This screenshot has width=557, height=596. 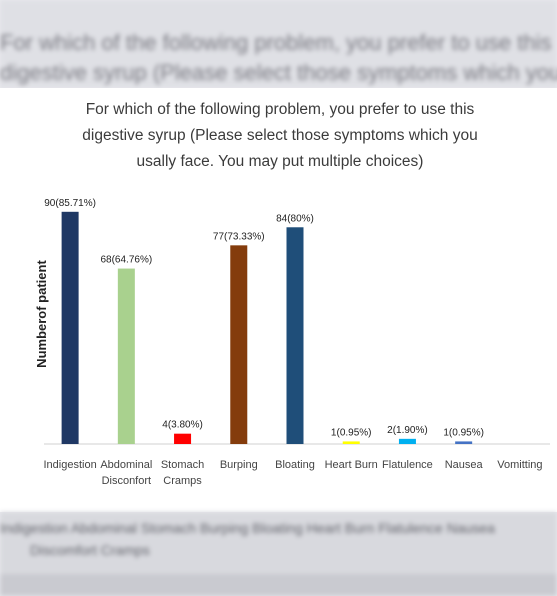 What do you see at coordinates (464, 465) in the screenshot?
I see `x-tick-label: Nausea` at bounding box center [464, 465].